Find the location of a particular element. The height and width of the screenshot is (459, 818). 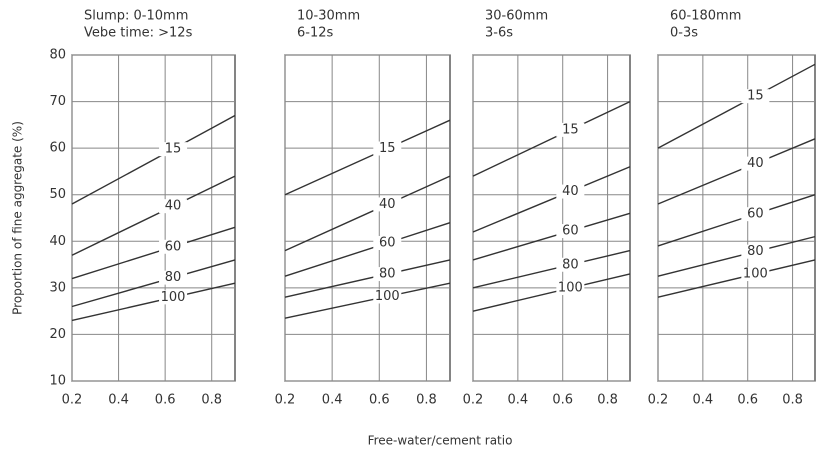

y-tick-label: 60 is located at coordinates (57, 148).